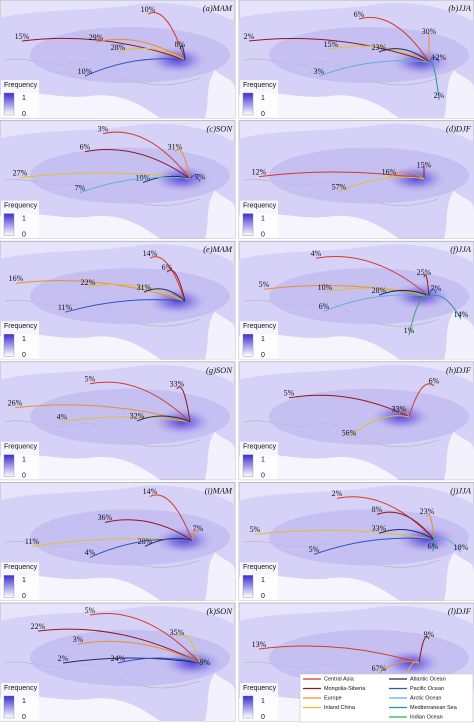  What do you see at coordinates (461, 314) in the screenshot?
I see `trajectory-percentage: 14%` at bounding box center [461, 314].